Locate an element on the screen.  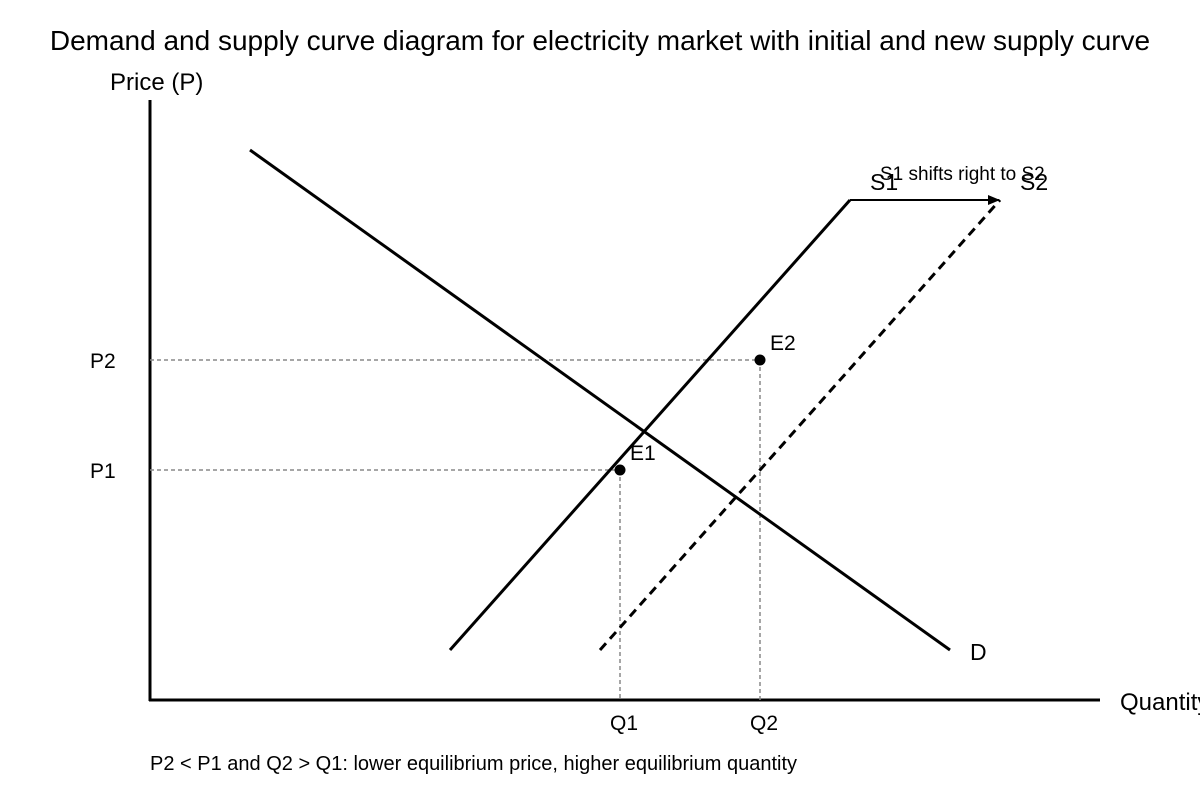
equilibrium-point-e2 is located at coordinates (760, 360).